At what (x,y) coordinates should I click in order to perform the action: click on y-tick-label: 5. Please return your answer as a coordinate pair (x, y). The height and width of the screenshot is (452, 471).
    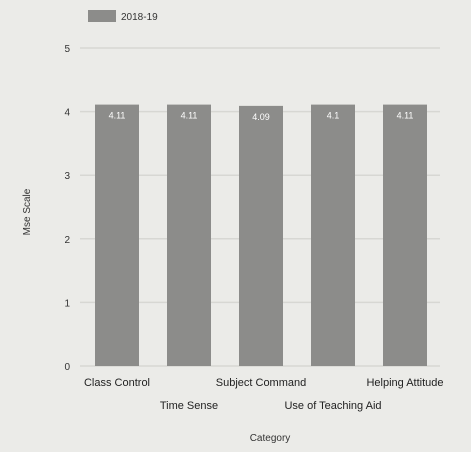
    Looking at the image, I should click on (67, 49).